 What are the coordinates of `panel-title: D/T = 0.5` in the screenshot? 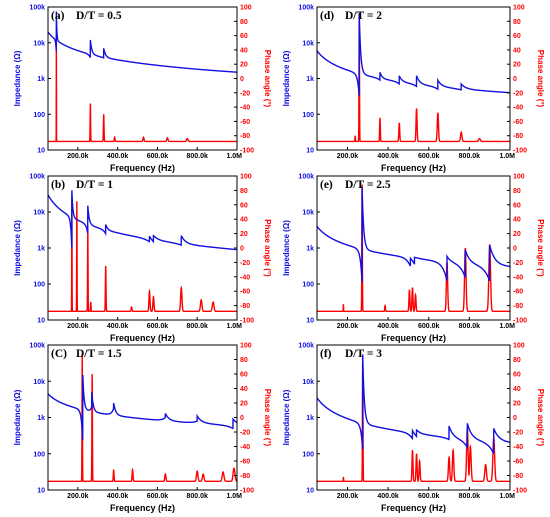 It's located at (99, 16).